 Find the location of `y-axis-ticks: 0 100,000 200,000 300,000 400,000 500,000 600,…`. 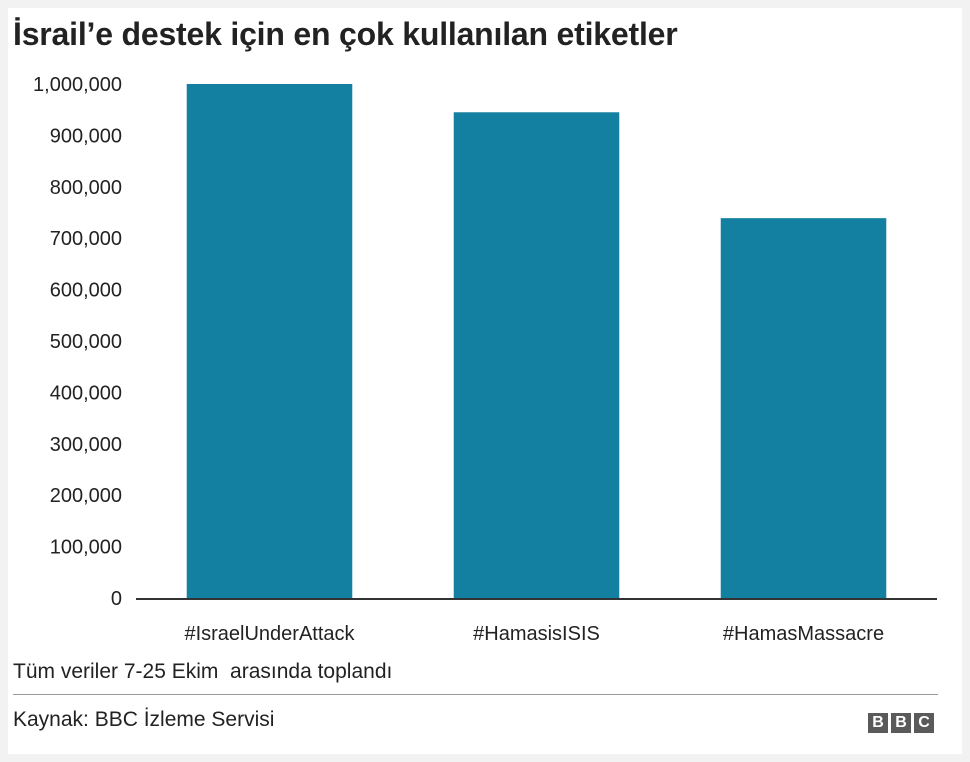

y-axis-ticks: 0 100,000 200,000 300,000 400,000 500,000 600,… is located at coordinates (77, 342).